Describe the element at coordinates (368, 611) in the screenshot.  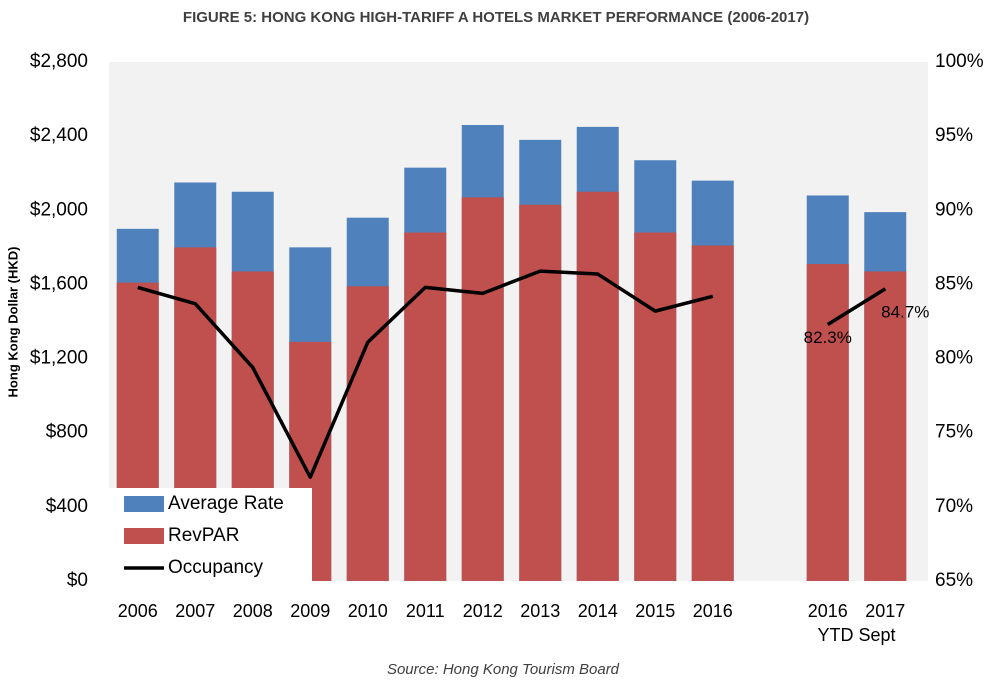
I see `x-tick-label: 2010` at that location.